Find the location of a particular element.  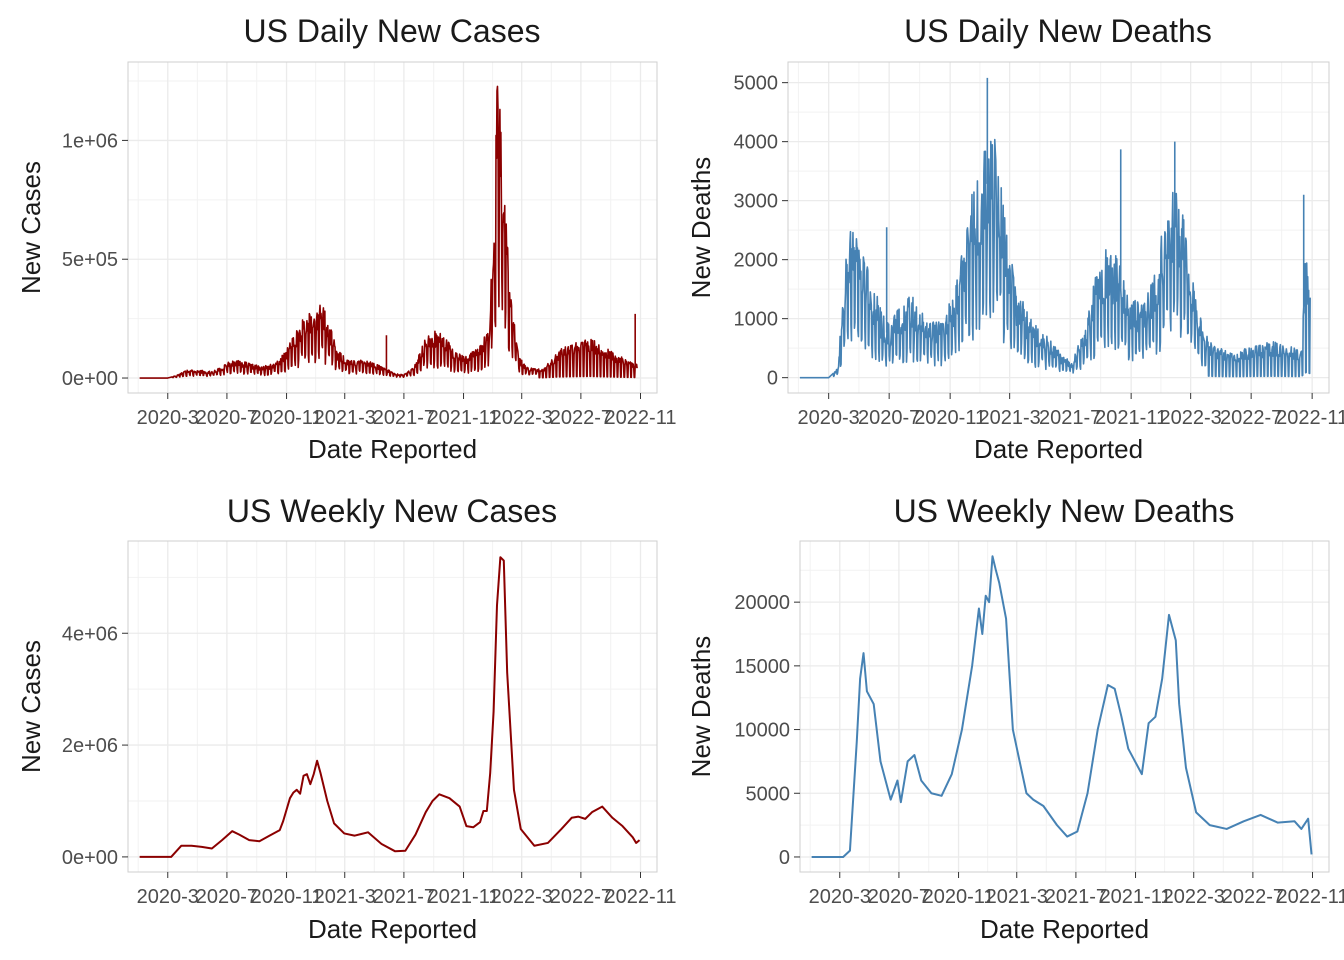

y-tick-label: 3000 is located at coordinates (756, 202).